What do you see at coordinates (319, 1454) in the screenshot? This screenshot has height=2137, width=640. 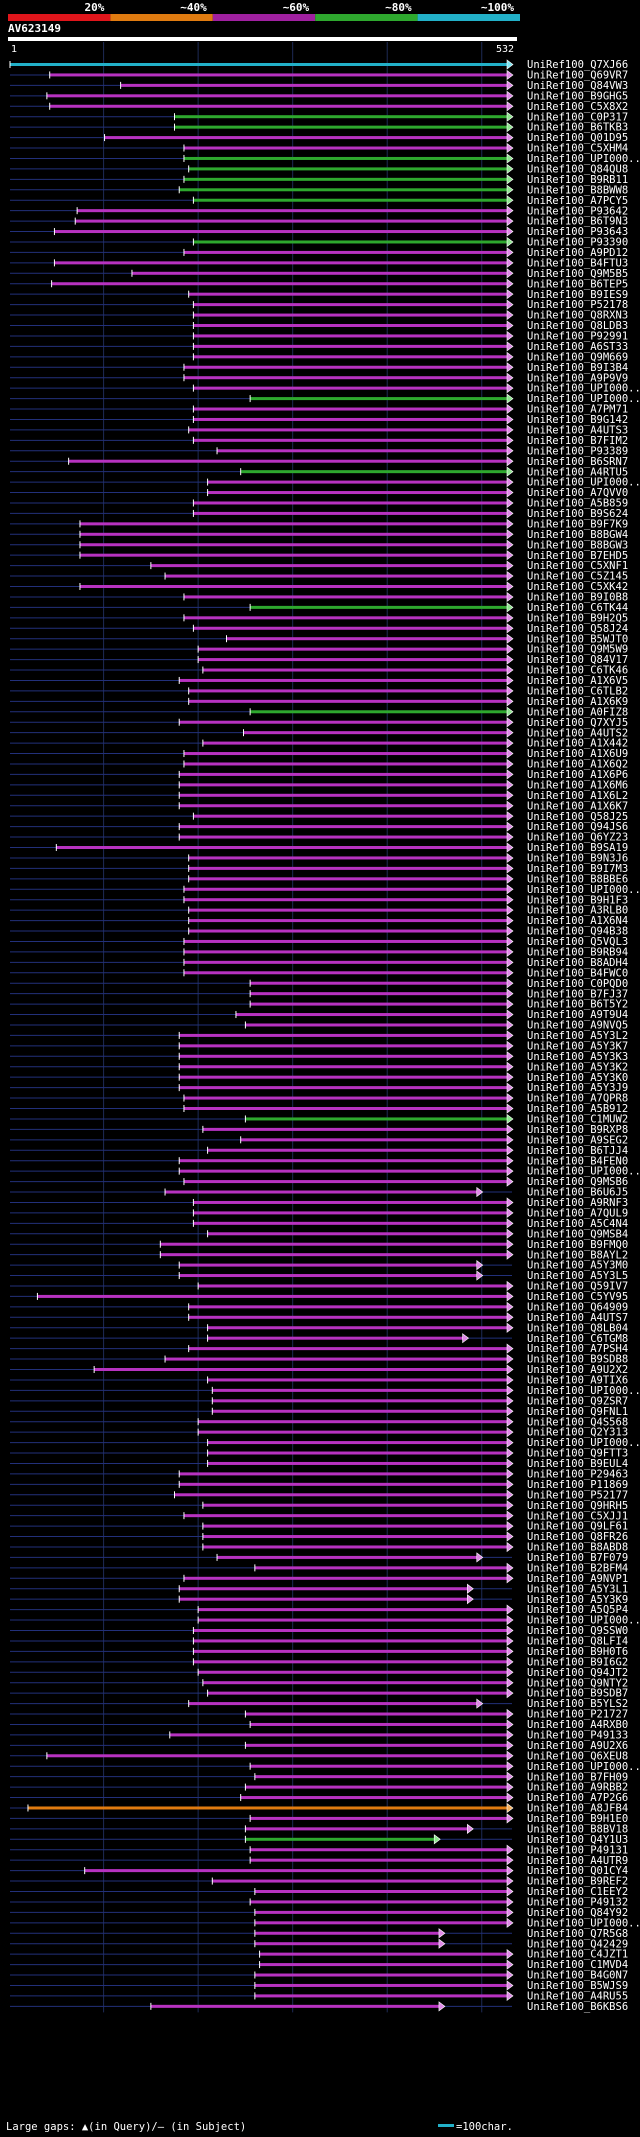 I see `hit-row: UniRef100_Q9FTT3` at bounding box center [319, 1454].